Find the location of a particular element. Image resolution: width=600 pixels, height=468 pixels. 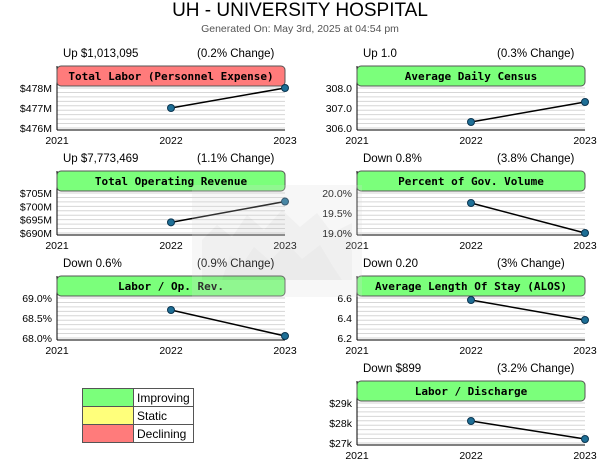

page-title: UH - UNIVERSITY HOSPITAL is located at coordinates (300, 10).